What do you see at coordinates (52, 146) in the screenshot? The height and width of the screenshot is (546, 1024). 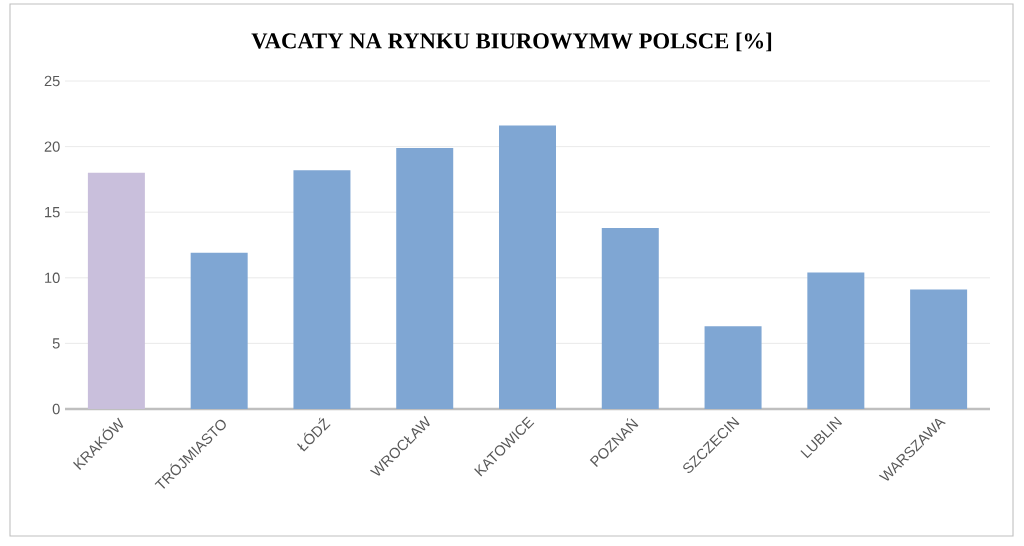 I see `y-tick-label: 20` at bounding box center [52, 146].